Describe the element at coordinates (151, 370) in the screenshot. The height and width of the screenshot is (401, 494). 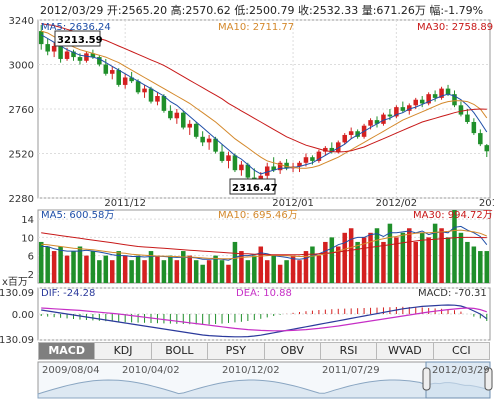
I see `timeline-label: 2010/04/02` at that location.